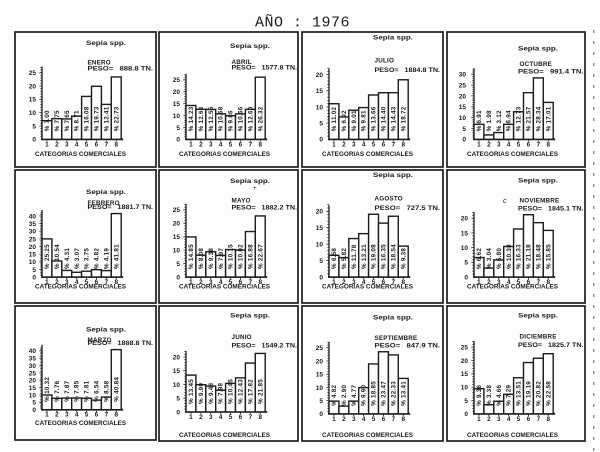 Image resolution: width=600 pixels, height=452 pixels. What do you see at coordinates (479, 120) in the screenshot?
I see `svg-text: % 6.91` at bounding box center [479, 120].